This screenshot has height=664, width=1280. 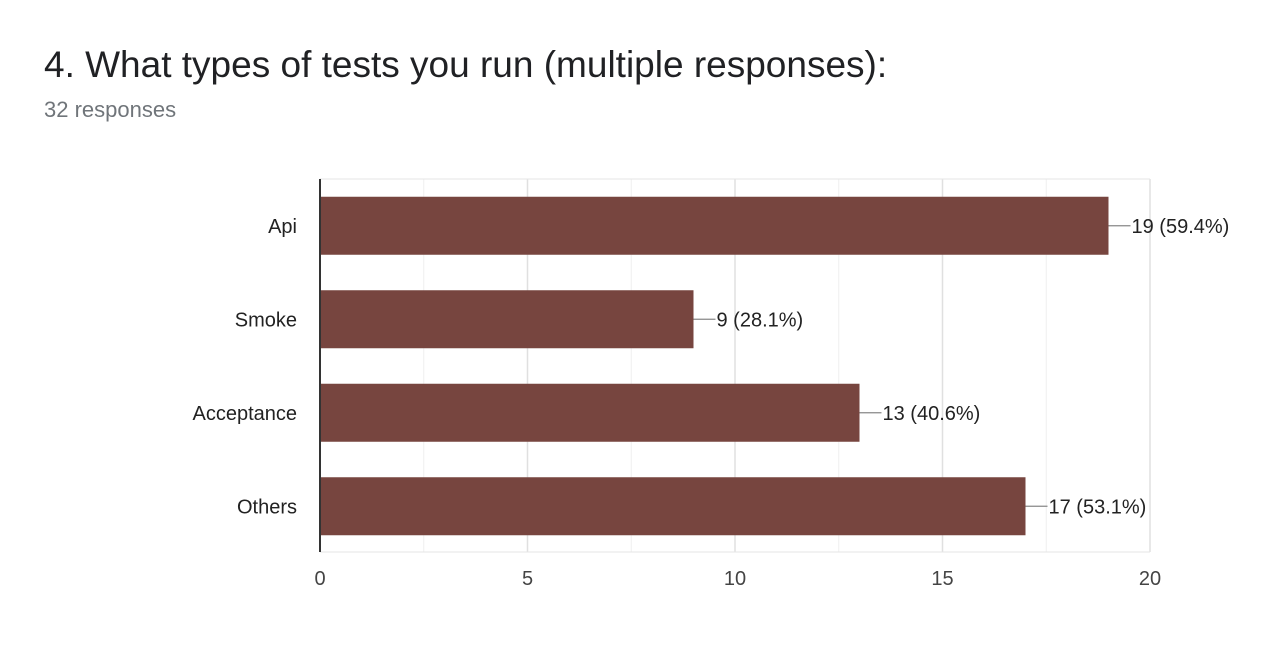 I want to click on x-tick-label: 0, so click(x=319, y=579).